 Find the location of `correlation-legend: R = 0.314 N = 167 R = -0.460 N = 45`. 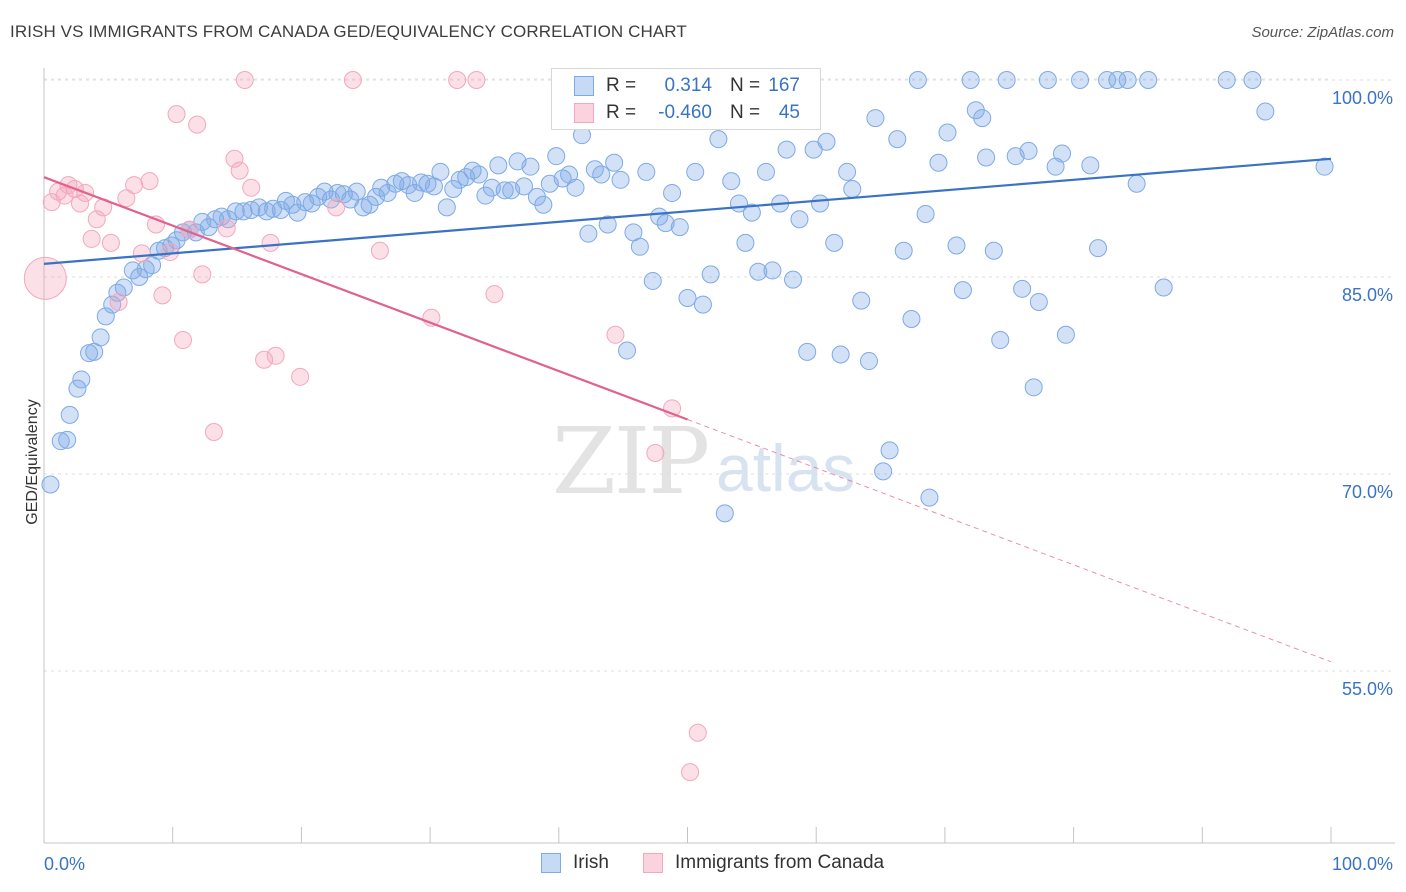

correlation-legend: R = 0.314 N = 167 R = -0.460 N = 45 is located at coordinates (686, 99).